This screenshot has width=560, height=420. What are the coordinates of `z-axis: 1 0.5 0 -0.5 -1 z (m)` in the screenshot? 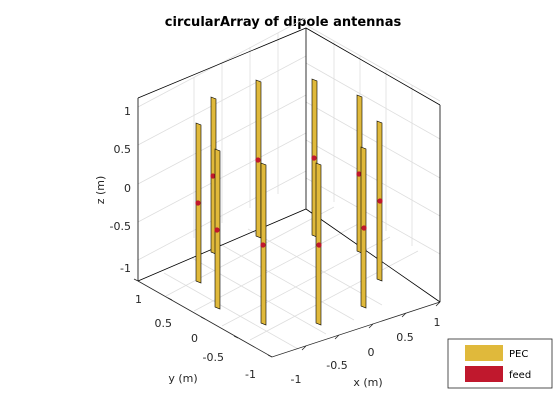 It's located at (112, 190).